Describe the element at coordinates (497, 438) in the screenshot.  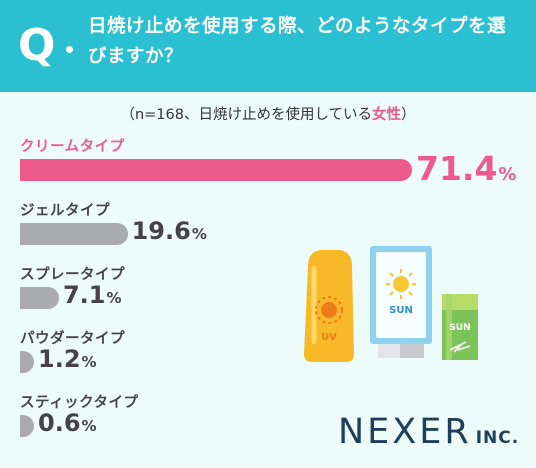
I see `logo-suffix: INC.` at that location.